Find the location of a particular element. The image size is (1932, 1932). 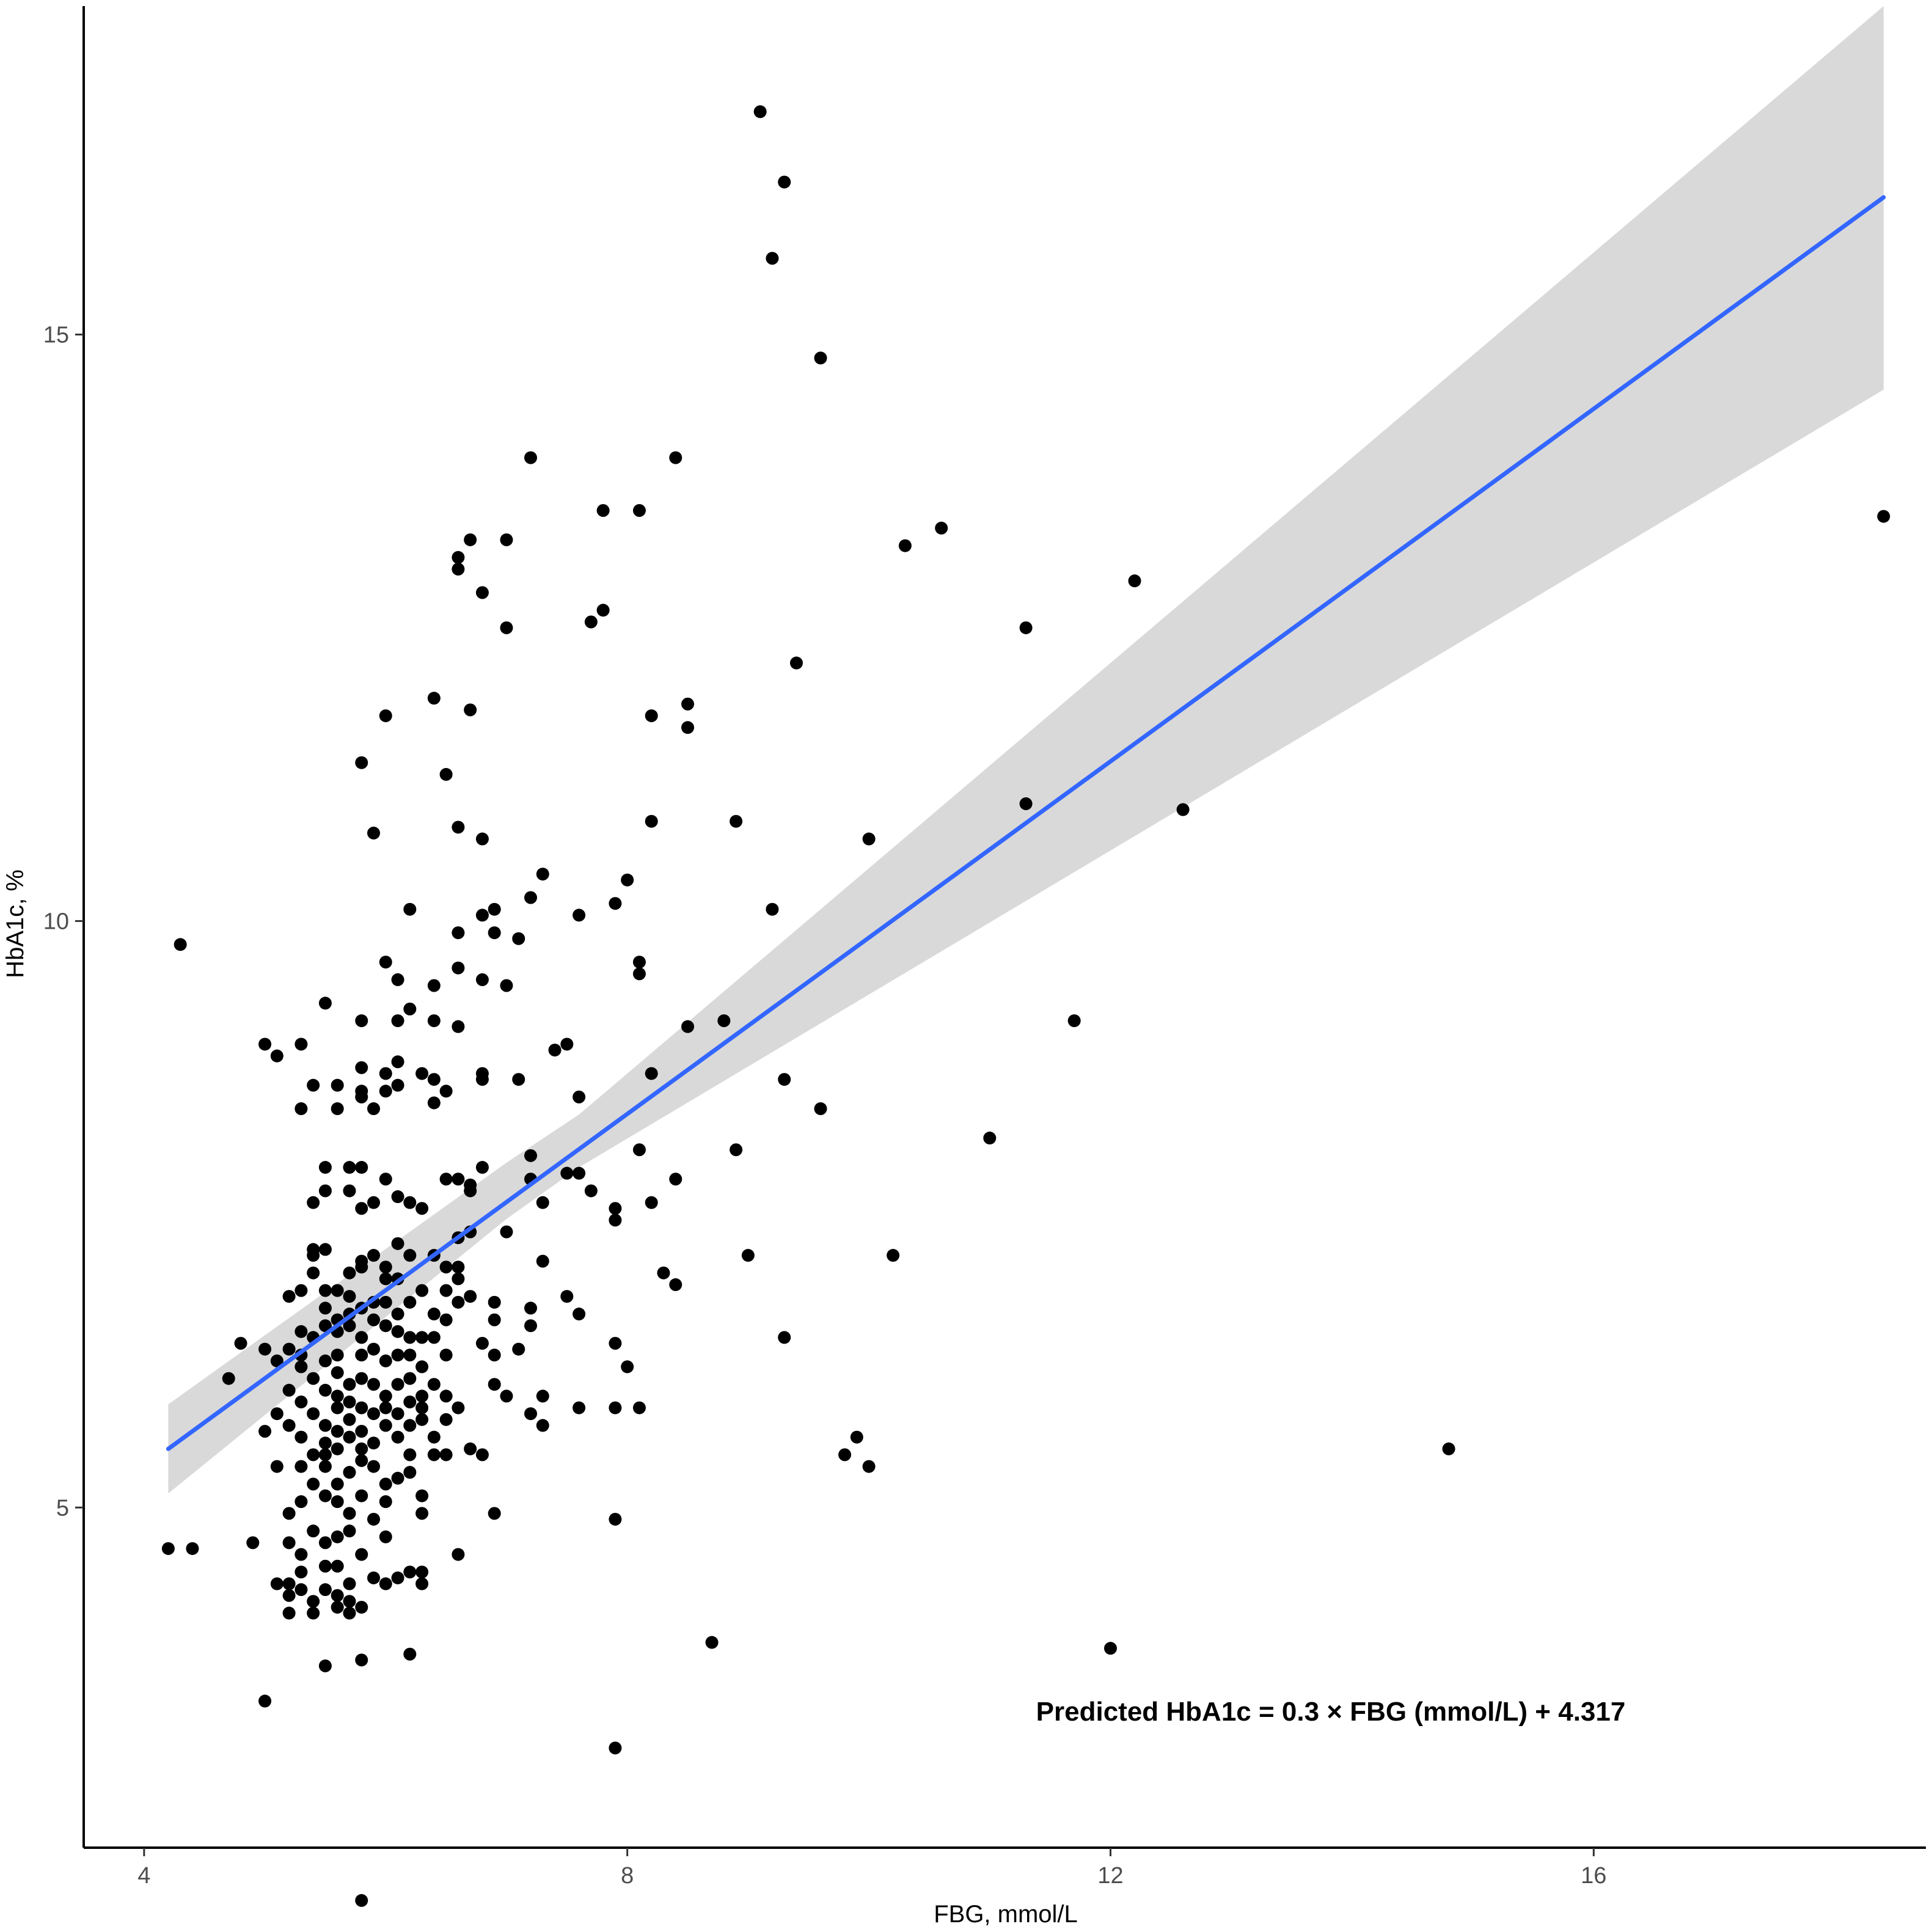

y-tick-label: 5 is located at coordinates (62, 1508).